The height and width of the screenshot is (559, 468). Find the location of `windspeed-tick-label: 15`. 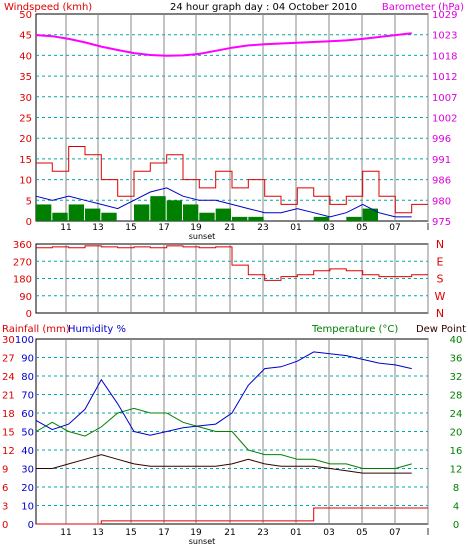

windspeed-tick-label: 15 is located at coordinates (25, 160).